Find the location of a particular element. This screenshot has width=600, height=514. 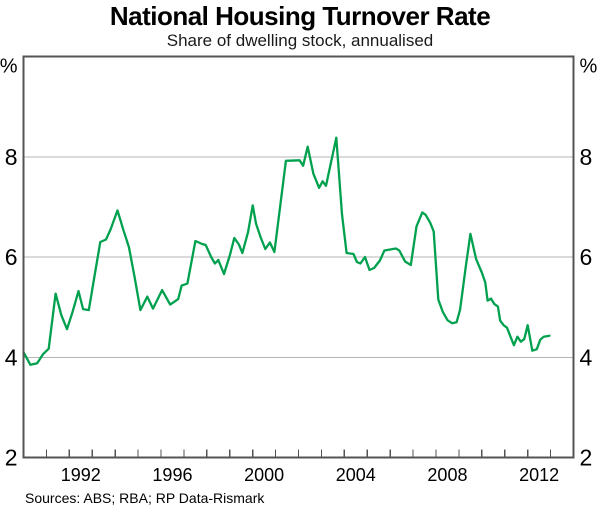

y-axis-unit-left: % is located at coordinates (9, 67).